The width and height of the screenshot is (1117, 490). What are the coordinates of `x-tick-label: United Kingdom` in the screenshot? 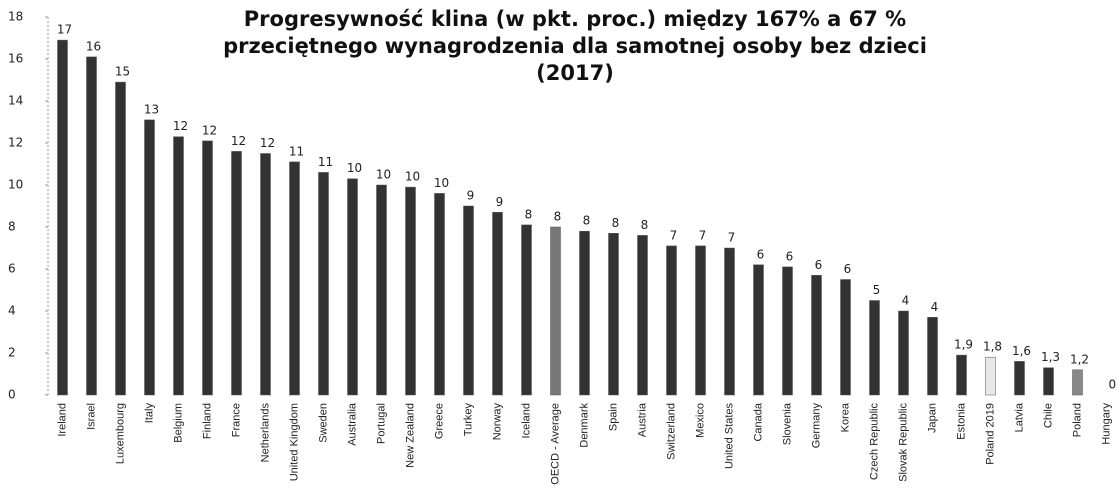 It's located at (294, 442).